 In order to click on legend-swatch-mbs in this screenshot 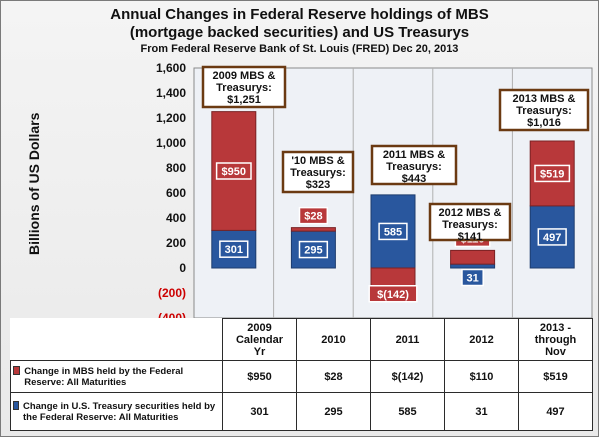, I will do `click(17, 370)`.